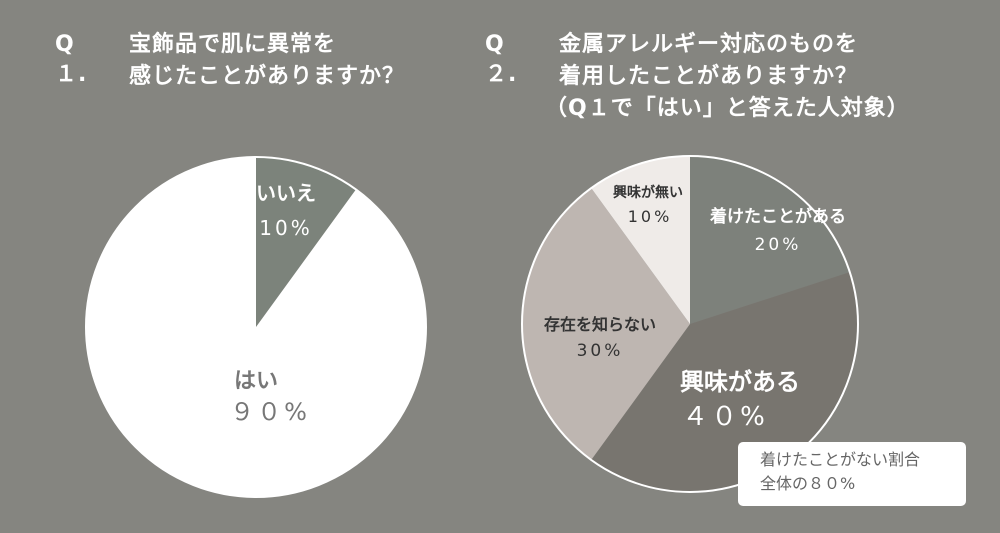  What do you see at coordinates (709, 44) in the screenshot?
I see `q2-title-line-1: 金属アレルギー対応のものを` at bounding box center [709, 44].